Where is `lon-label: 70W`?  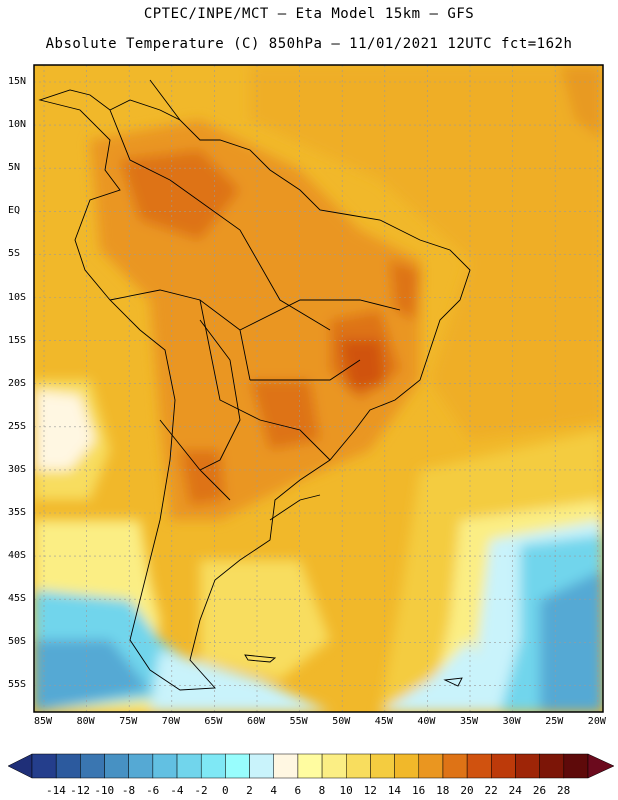
lon-label: 70W is located at coordinates (170, 721).